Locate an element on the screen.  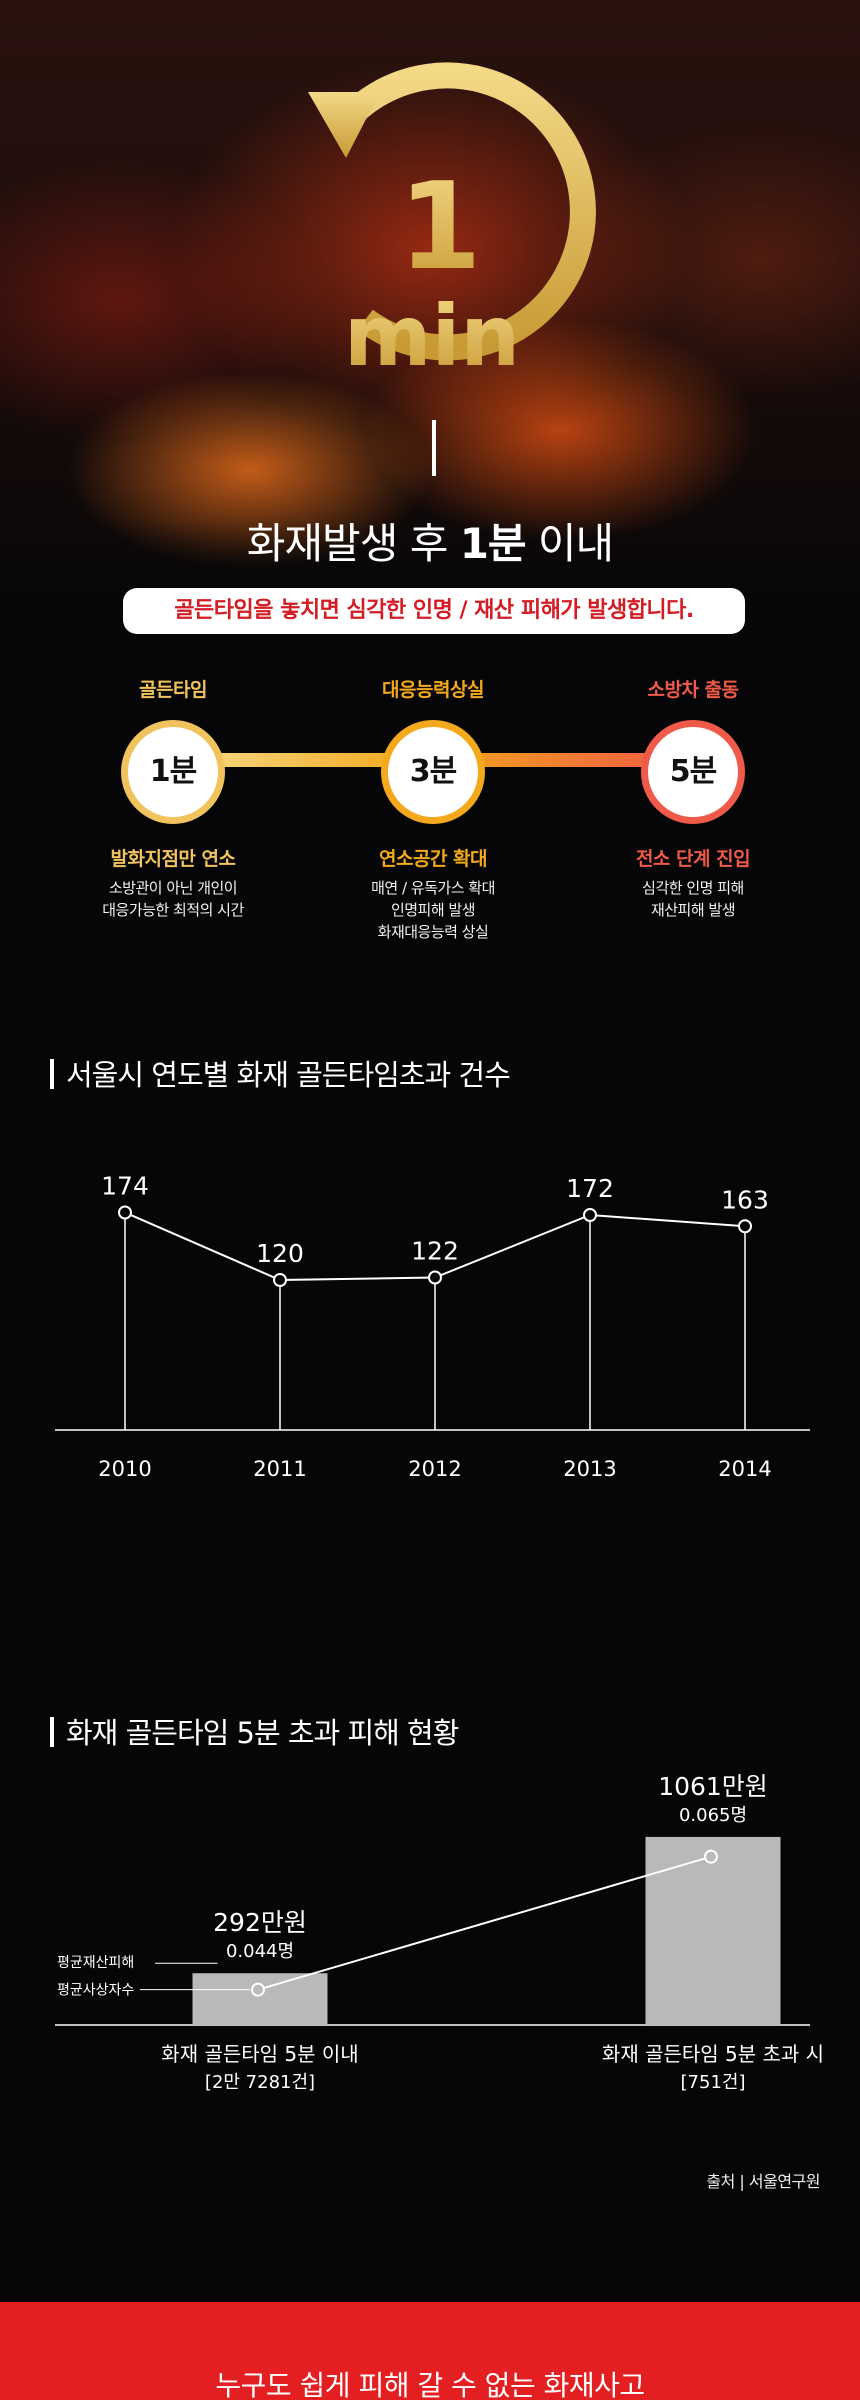
casualty-value-label: 0.044명 is located at coordinates (260, 1951).